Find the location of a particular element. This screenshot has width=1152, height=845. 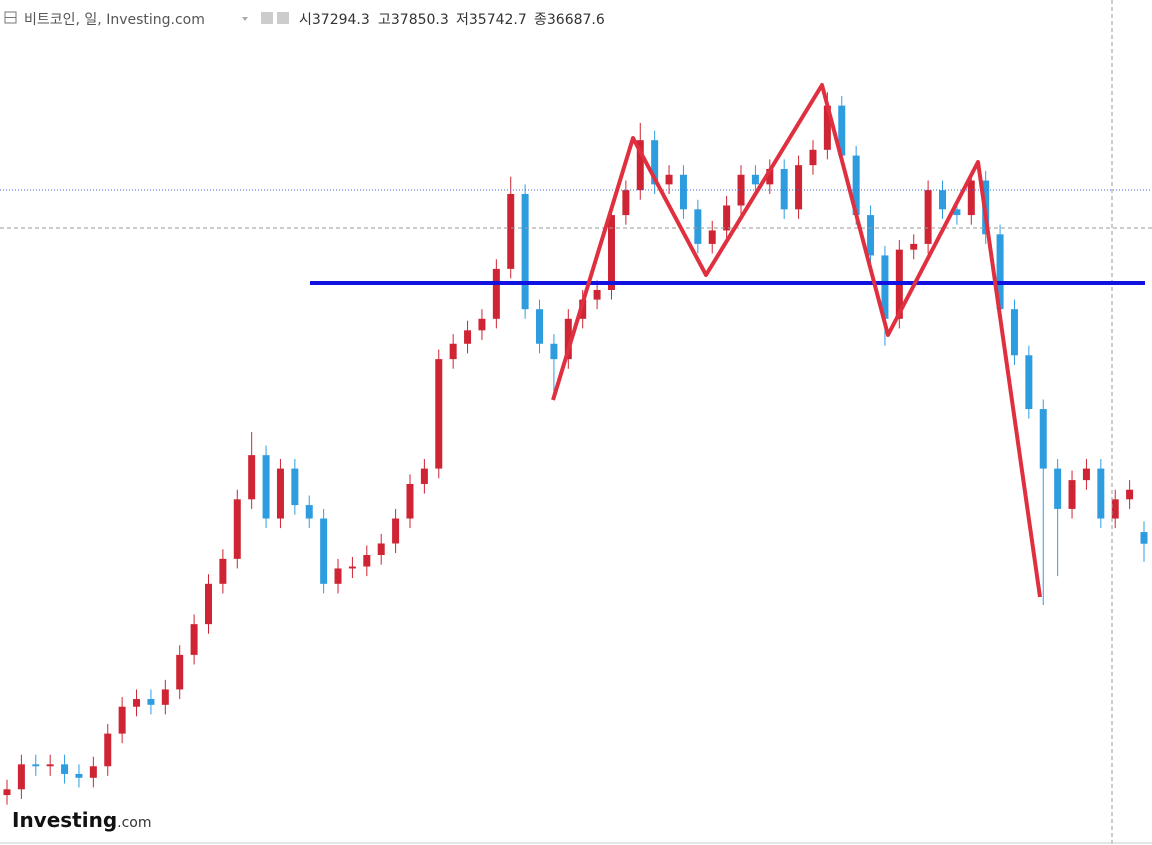

open-label: 시 is located at coordinates (305, 20).